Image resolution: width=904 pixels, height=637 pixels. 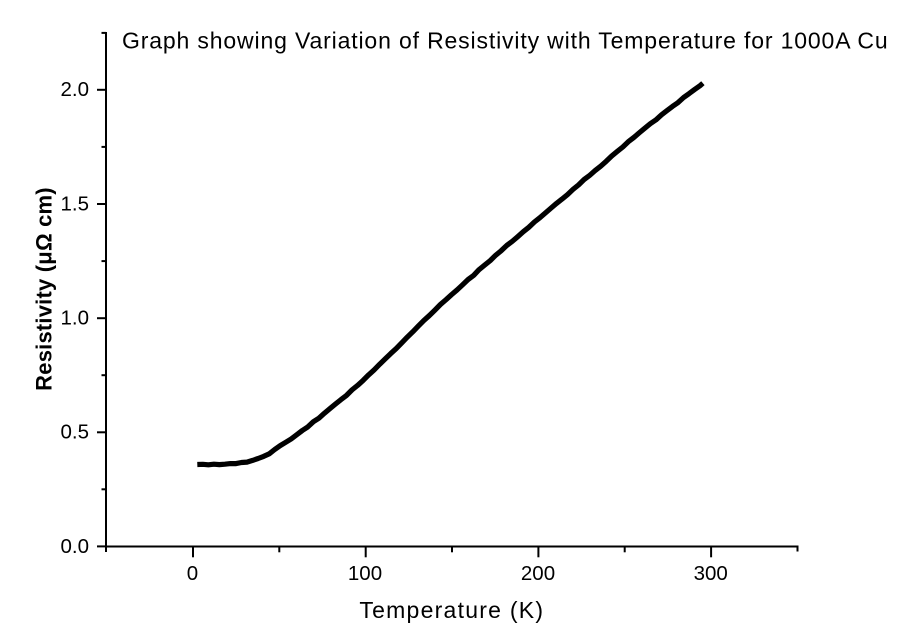 What do you see at coordinates (365, 573) in the screenshot?
I see `svg-text: 100` at bounding box center [365, 573].